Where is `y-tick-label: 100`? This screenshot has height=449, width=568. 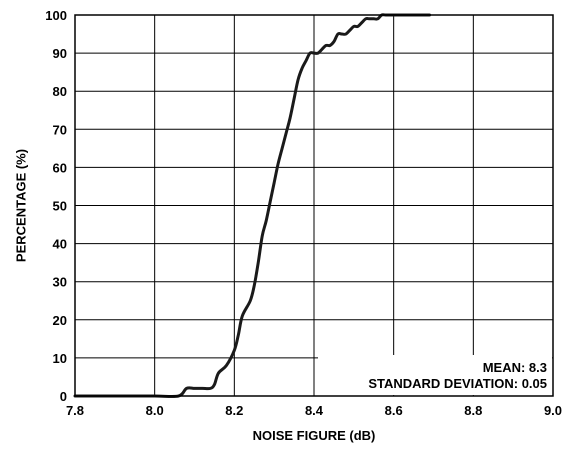 y-tick-label: 100 is located at coordinates (56, 15).